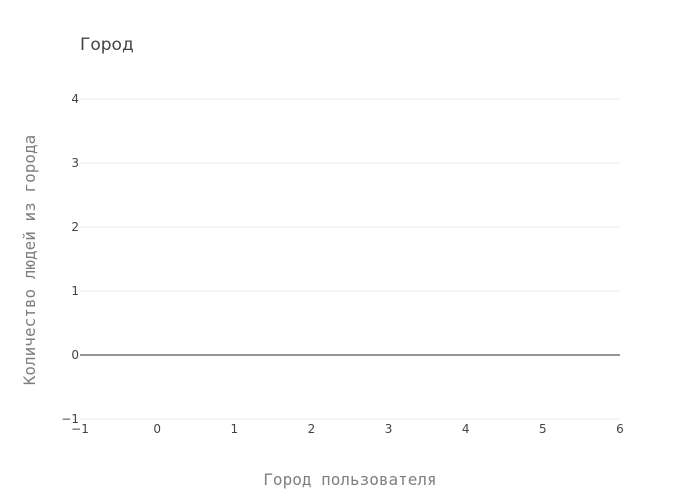 The height and width of the screenshot is (500, 700). Describe the element at coordinates (75, 227) in the screenshot. I see `y-tick-label: 2` at that location.